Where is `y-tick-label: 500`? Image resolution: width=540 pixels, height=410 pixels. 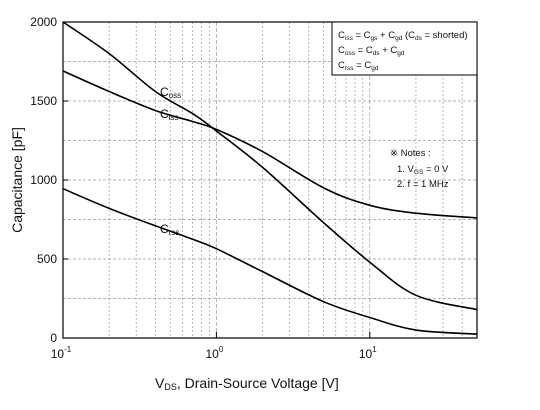
y-tick-label: 500 is located at coordinates (47, 259).